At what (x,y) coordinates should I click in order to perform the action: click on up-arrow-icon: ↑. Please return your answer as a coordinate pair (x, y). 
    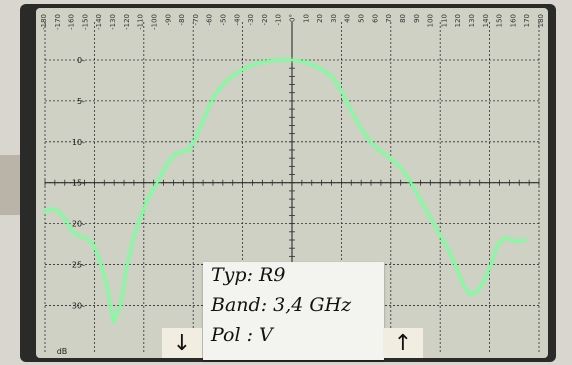
    Looking at the image, I should click on (403, 343).